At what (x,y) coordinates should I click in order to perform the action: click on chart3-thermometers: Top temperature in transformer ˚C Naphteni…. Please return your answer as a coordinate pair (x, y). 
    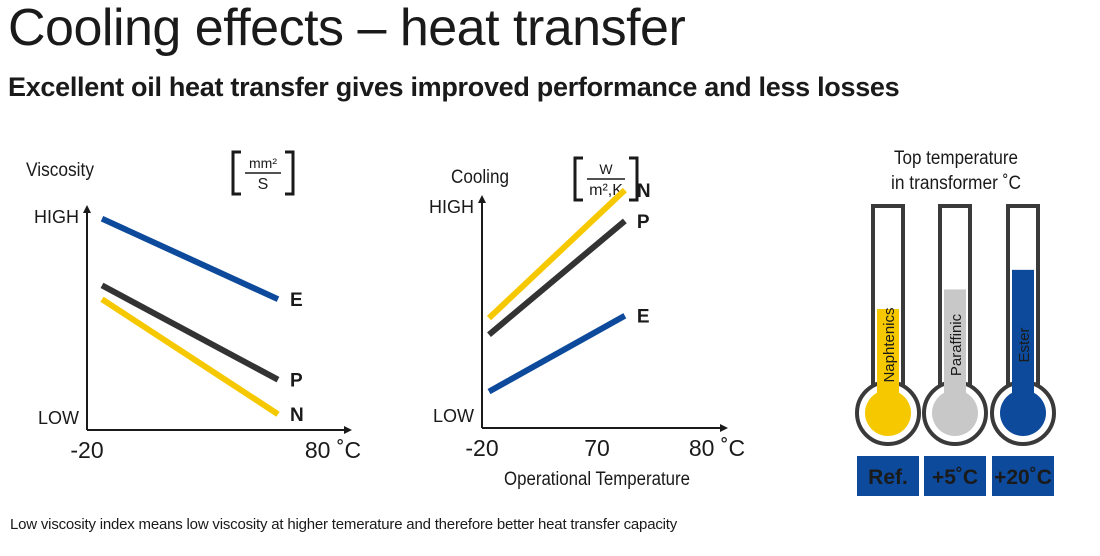
    Looking at the image, I should click on (955, 322).